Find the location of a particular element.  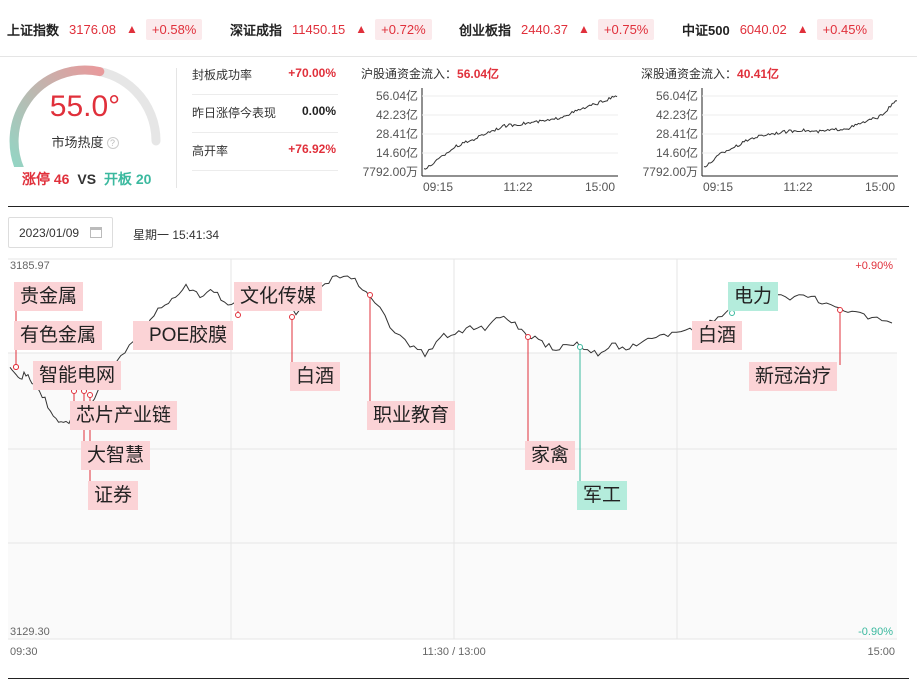

stat-value: +76.92% is located at coordinates (312, 149).